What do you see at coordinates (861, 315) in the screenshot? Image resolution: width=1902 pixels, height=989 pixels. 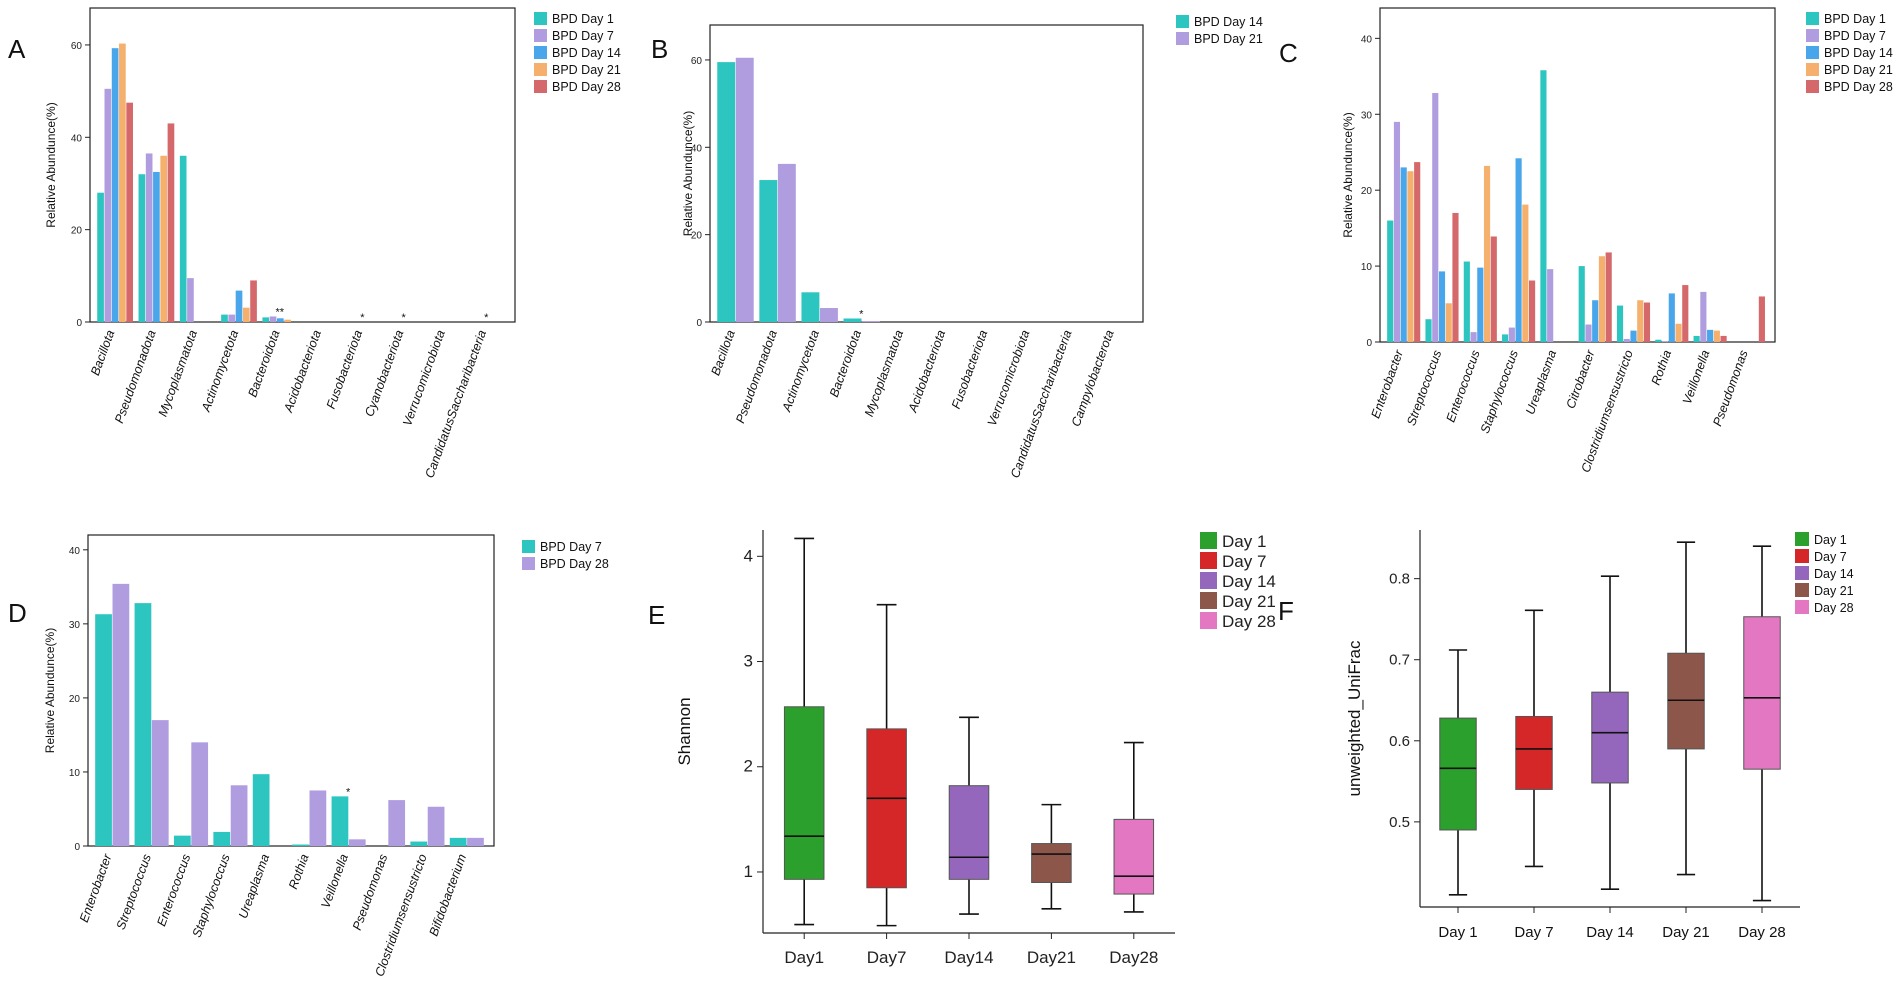 I see `significance-mark: *` at bounding box center [861, 315].